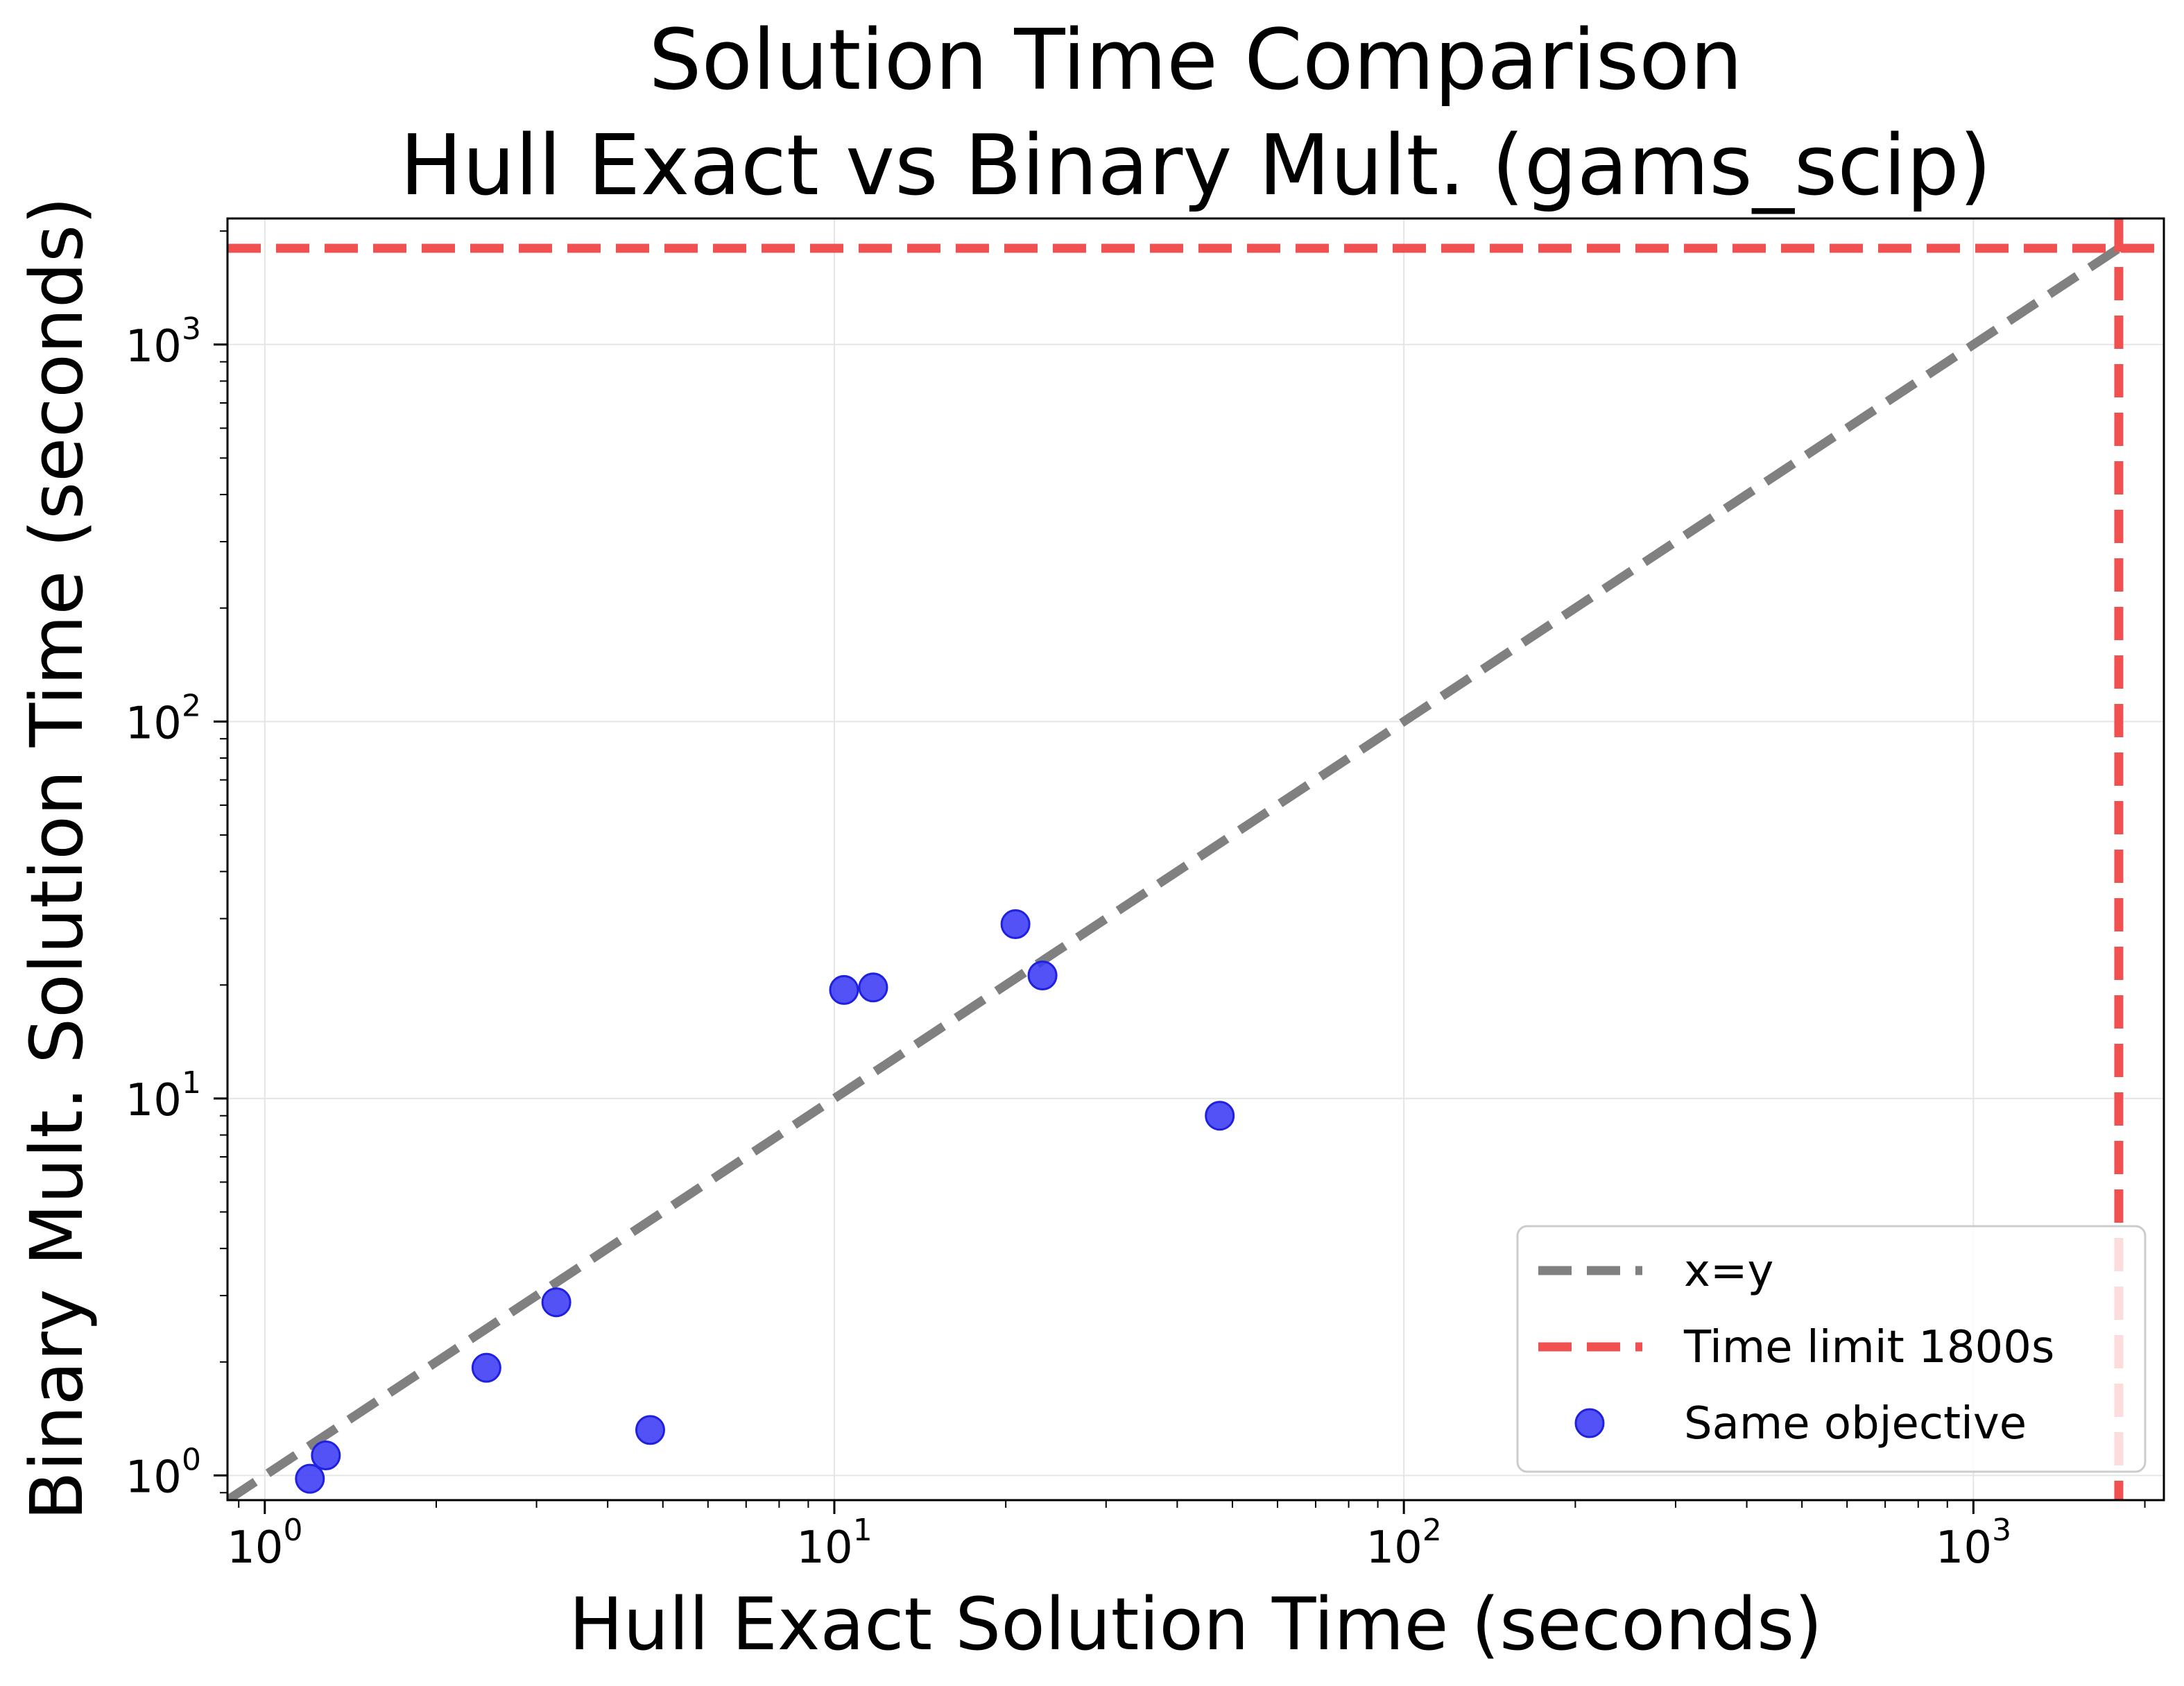 Image resolution: width=2184 pixels, height=1686 pixels. I want to click on y-axis-label: Binary Mult. Solution Time (seconds), so click(57, 858).